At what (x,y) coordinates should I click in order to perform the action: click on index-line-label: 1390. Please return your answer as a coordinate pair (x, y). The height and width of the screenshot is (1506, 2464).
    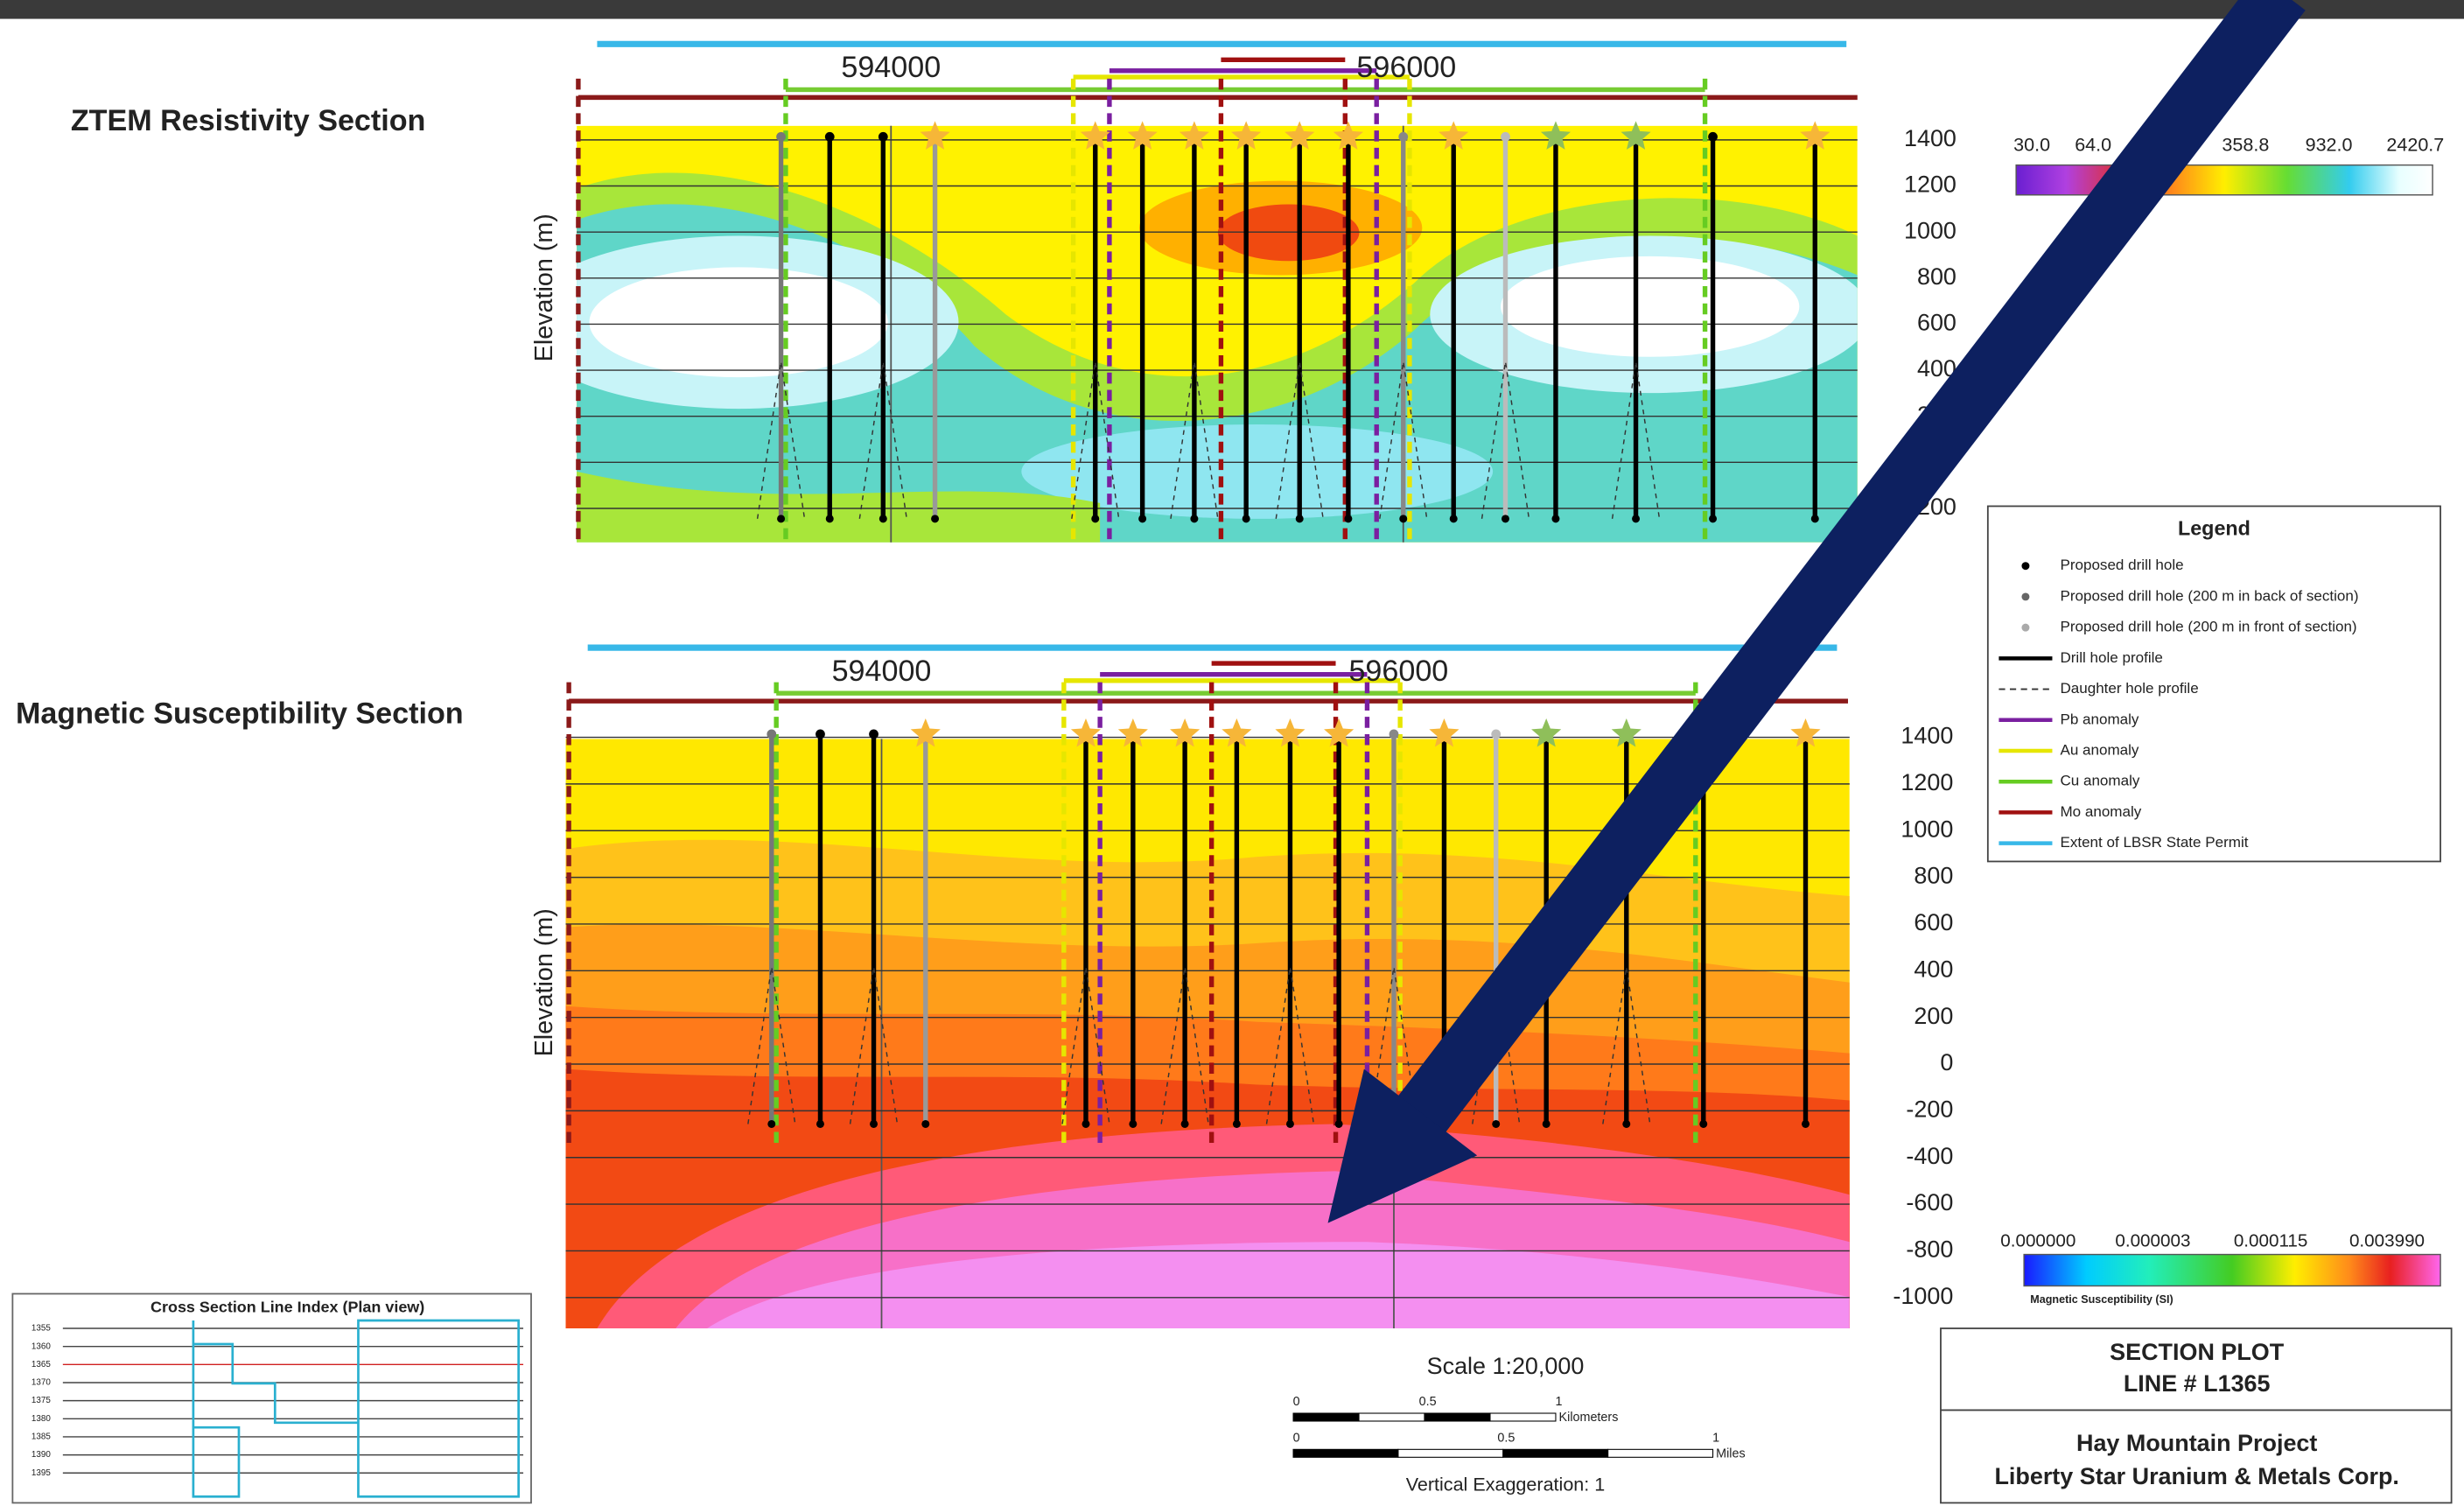
    Looking at the image, I should click on (41, 1455).